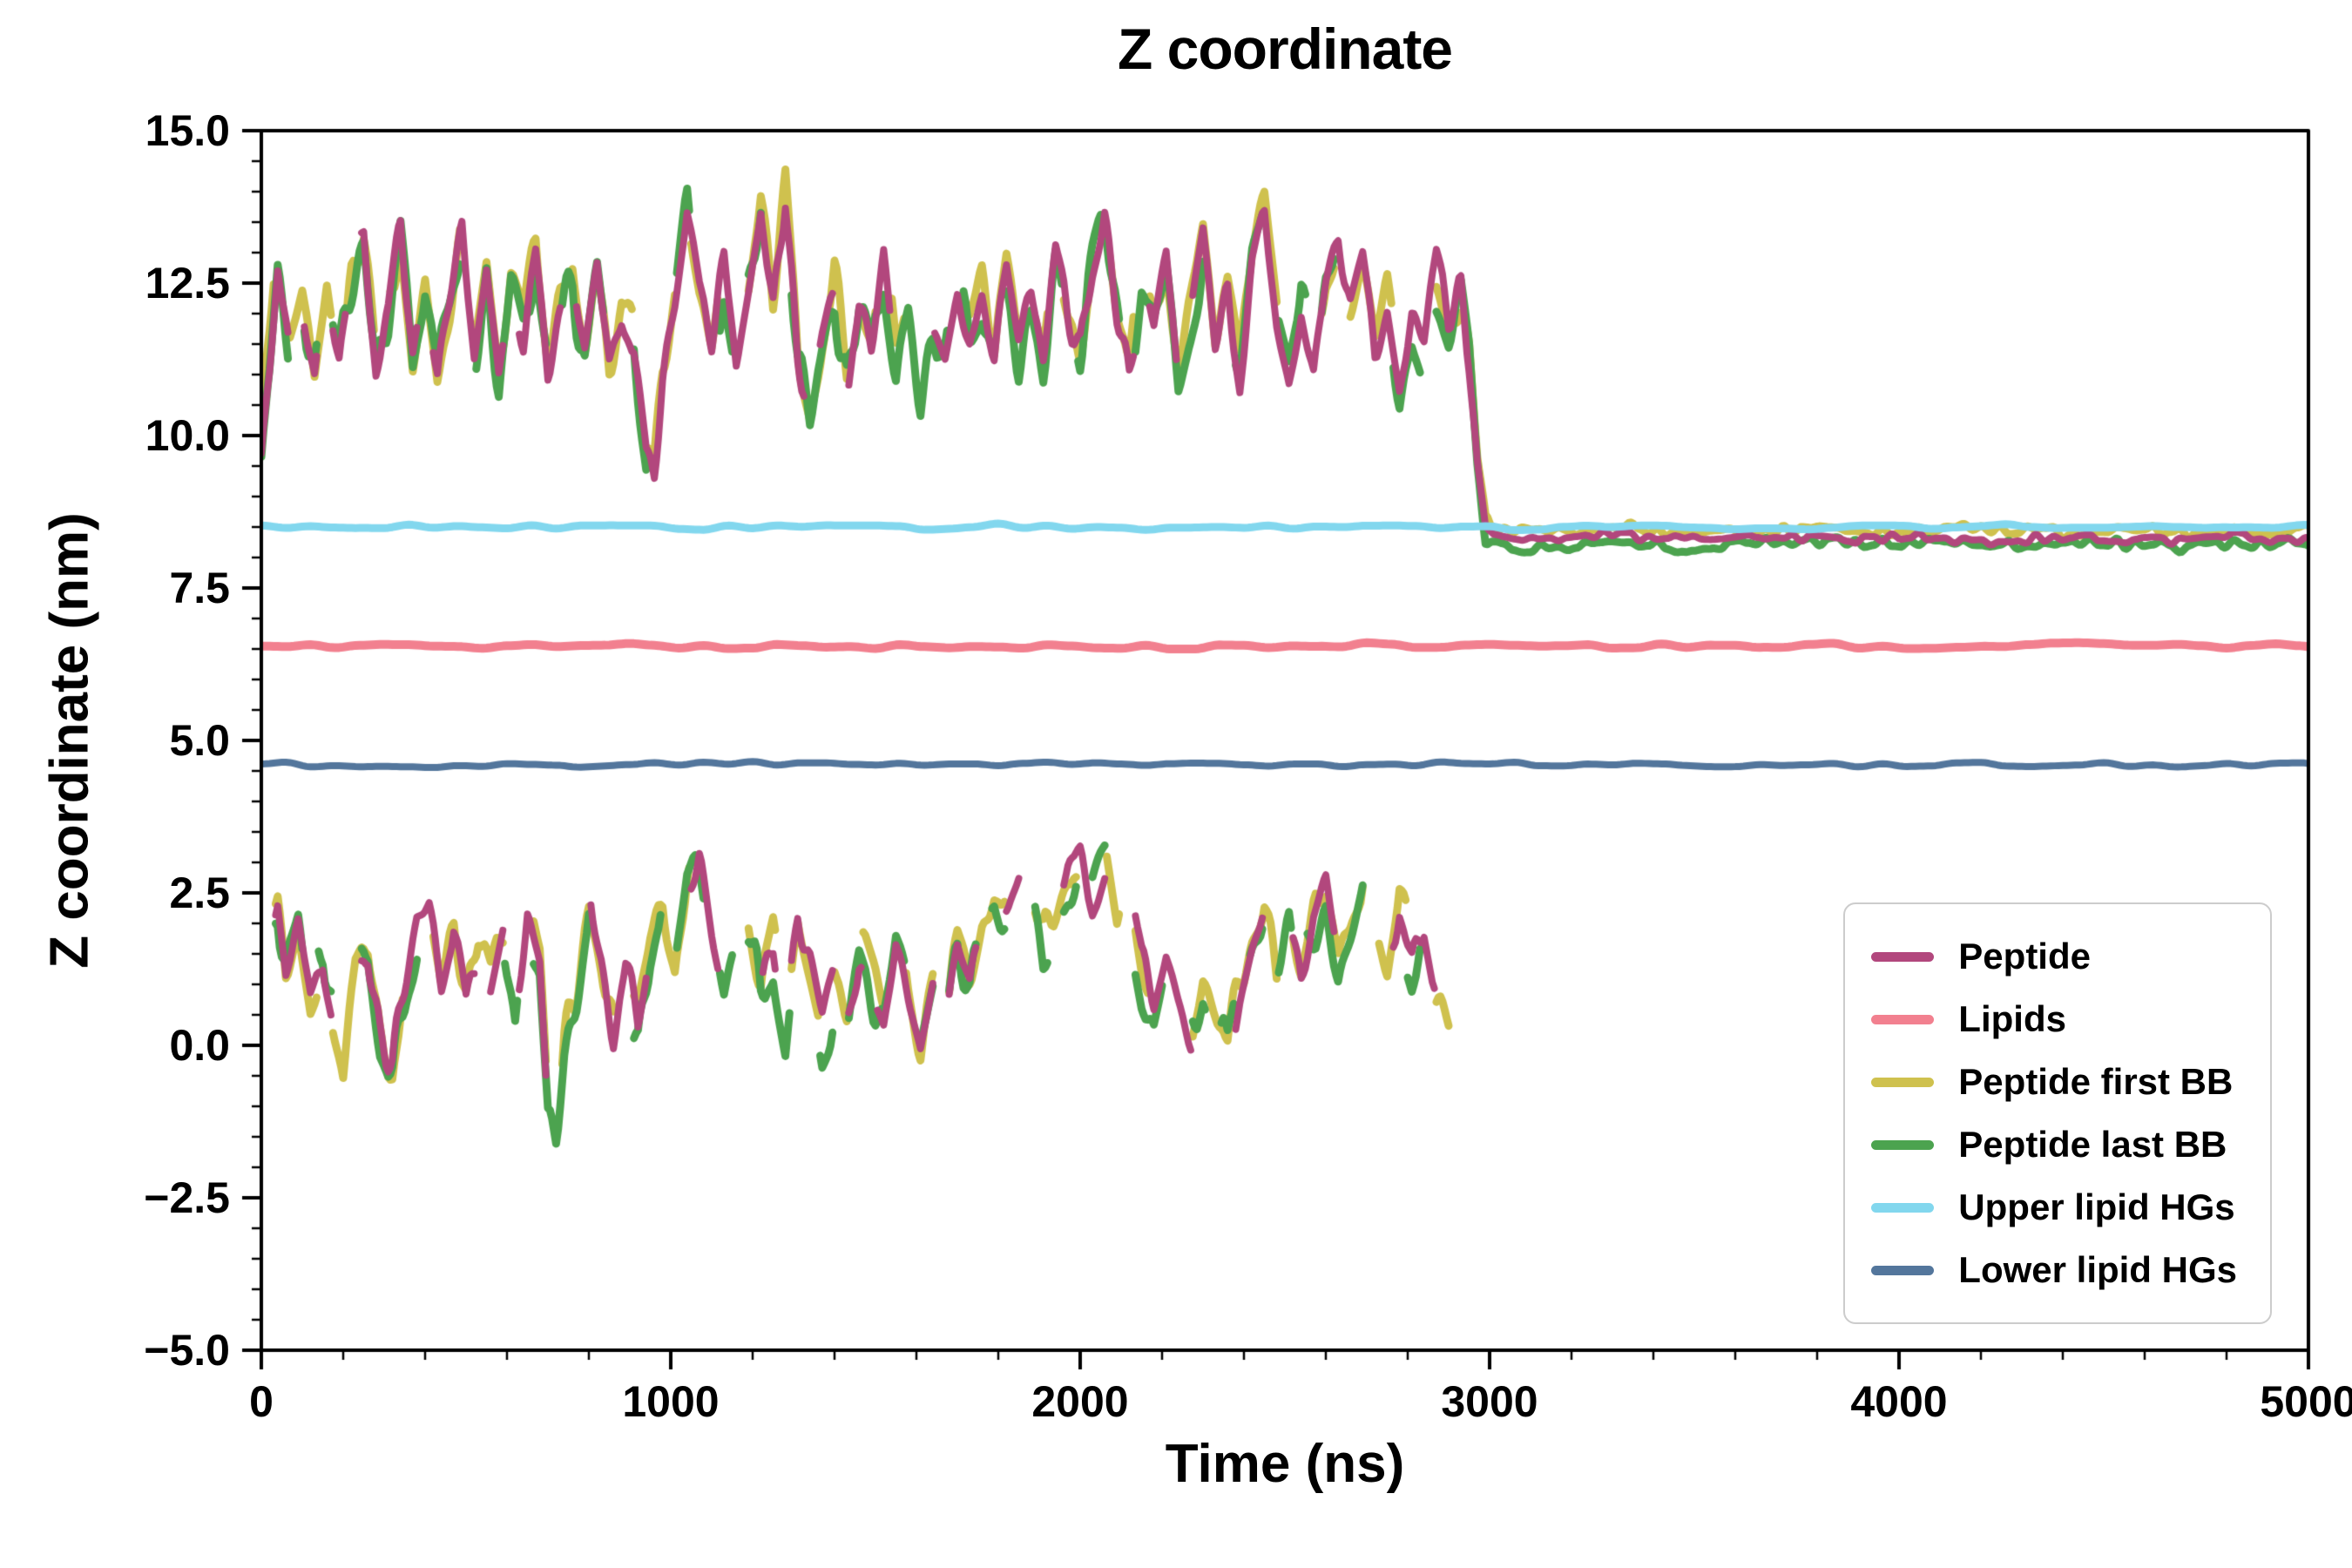  I want to click on y-tick-label: −2.5, so click(187, 1197).